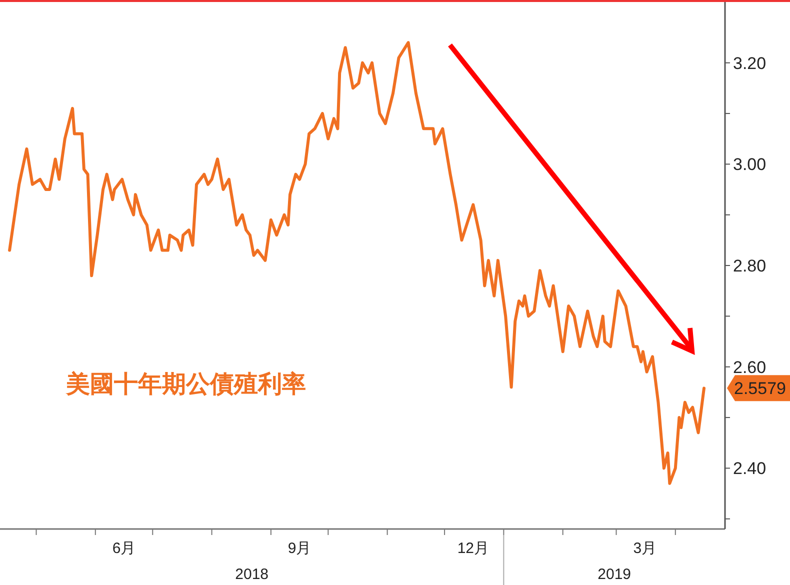  What do you see at coordinates (749, 266) in the screenshot?
I see `y-tick-label: 2.80` at bounding box center [749, 266].